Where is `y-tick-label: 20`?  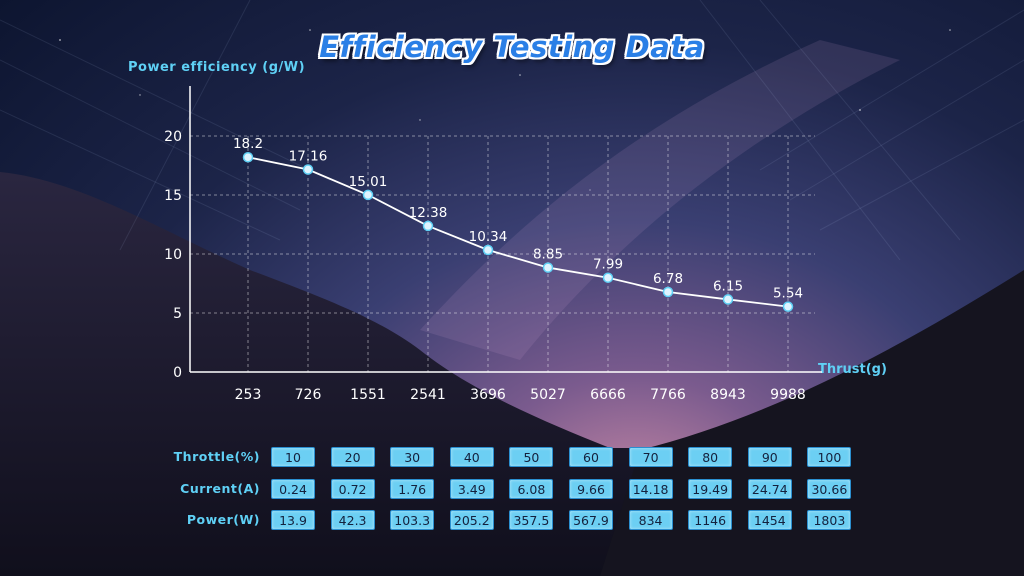
y-tick-label: 20 is located at coordinates (173, 137).